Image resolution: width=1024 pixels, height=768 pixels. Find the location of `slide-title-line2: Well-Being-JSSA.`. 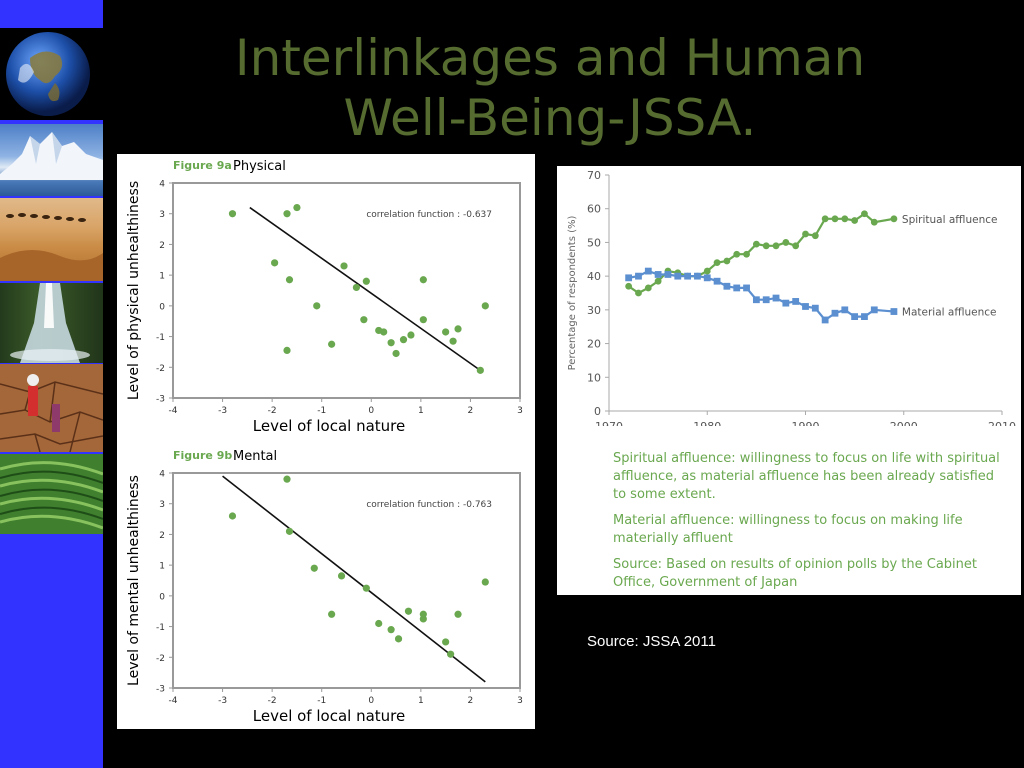

slide-title-line2: Well-Being-JSSA. is located at coordinates (550, 118).